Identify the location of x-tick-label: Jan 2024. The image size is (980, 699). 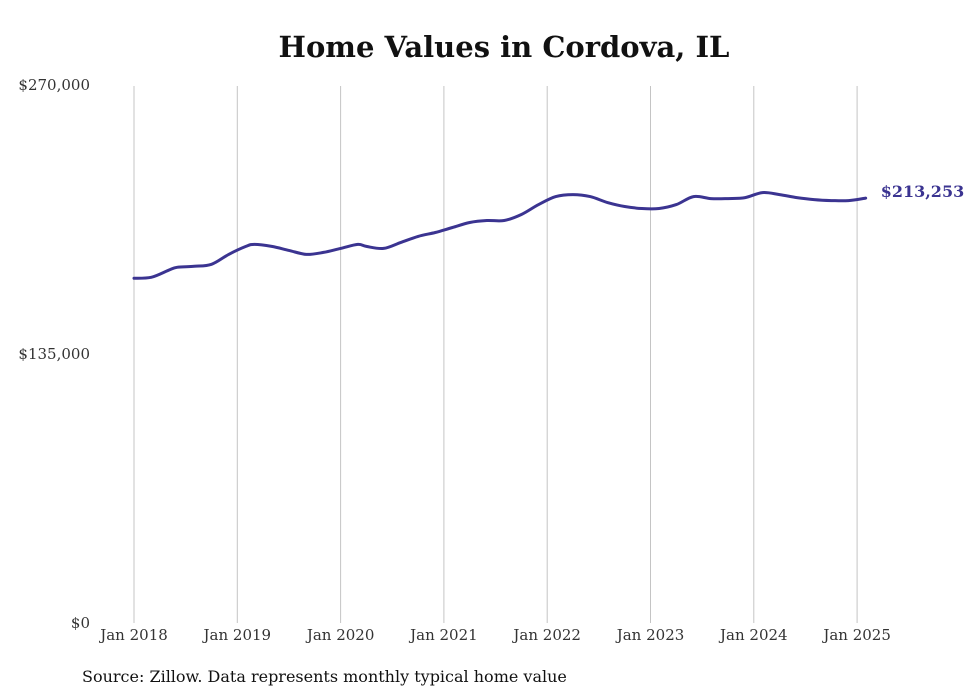
(753, 635).